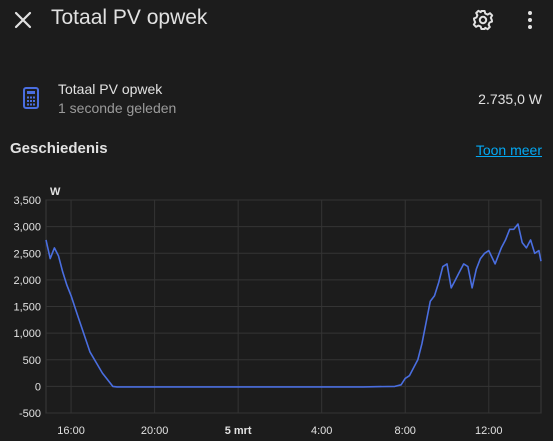  What do you see at coordinates (27, 281) in the screenshot?
I see `y-tick-label: 2,000` at bounding box center [27, 281].